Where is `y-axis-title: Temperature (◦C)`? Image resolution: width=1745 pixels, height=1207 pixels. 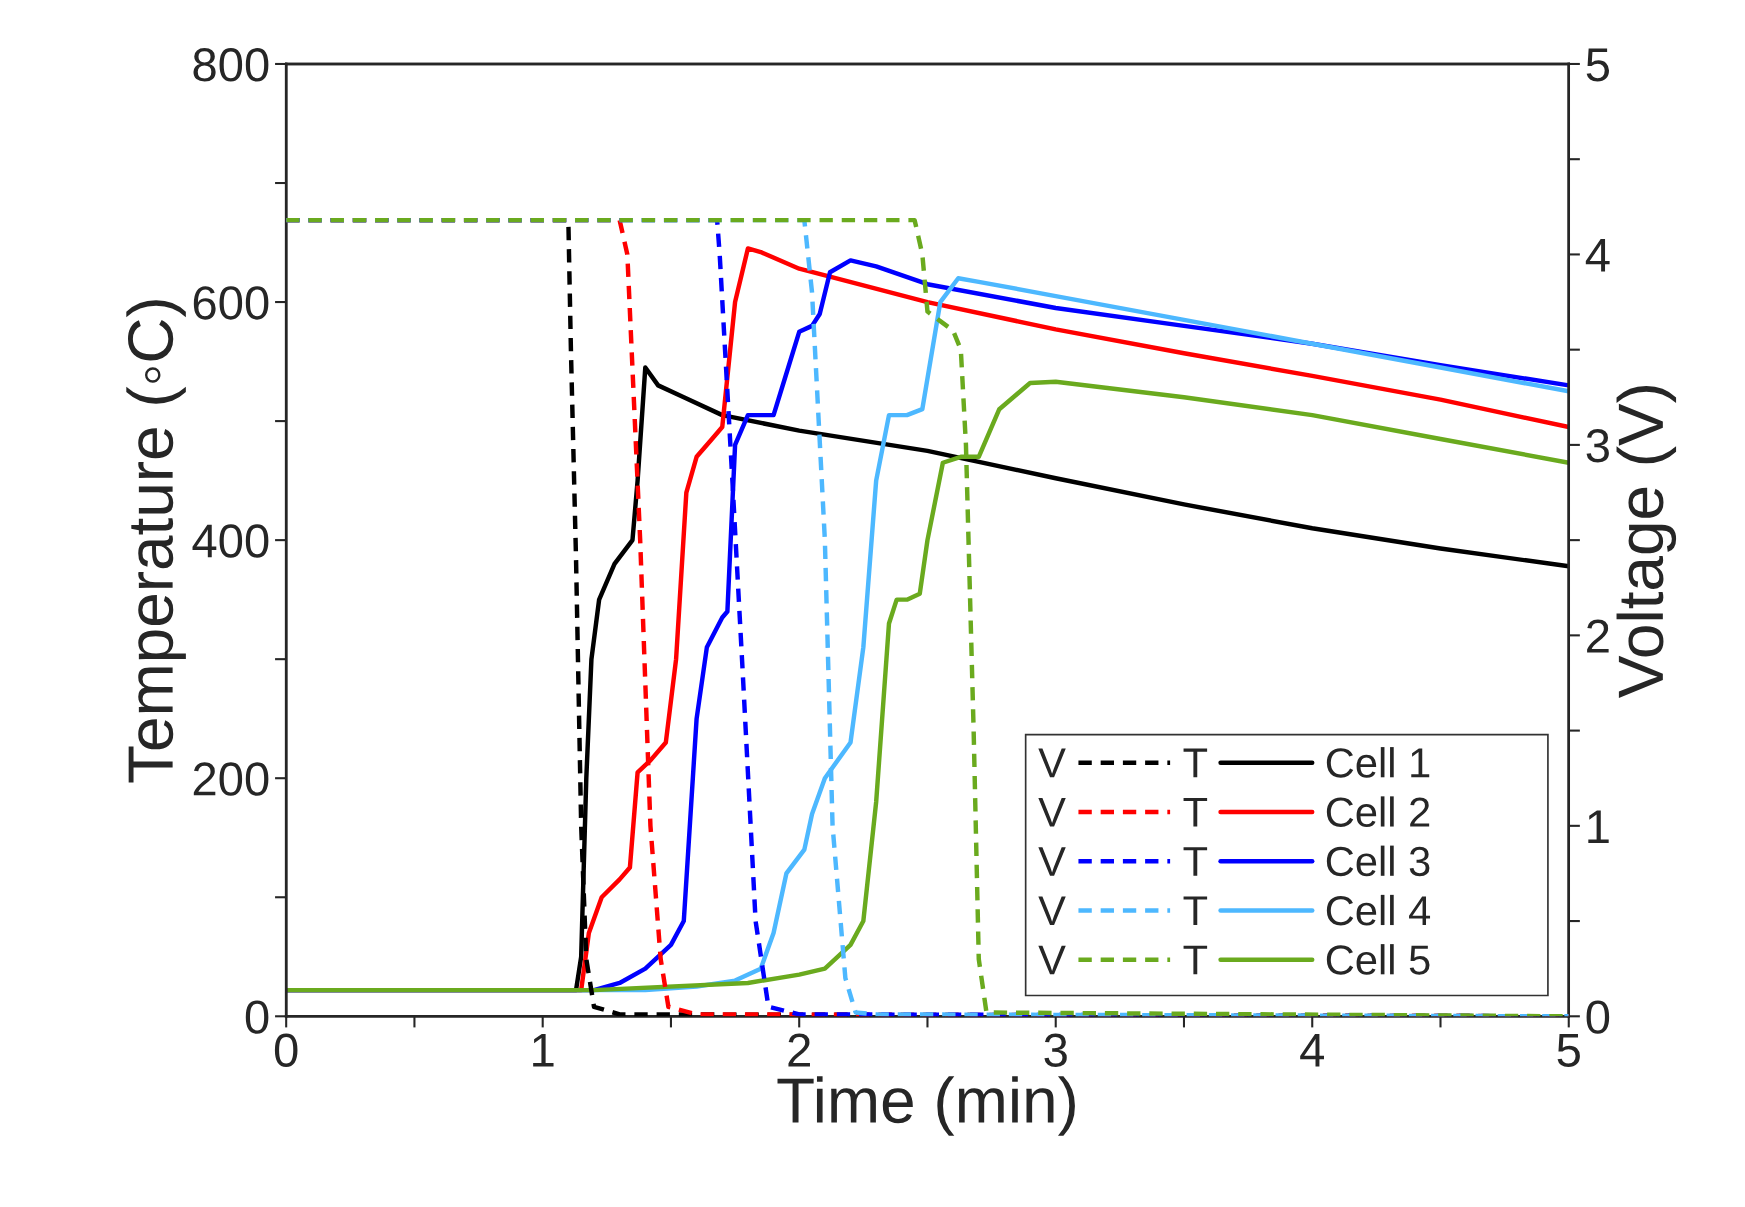
y-axis-title: Temperature (◦C) is located at coordinates (156, 541).